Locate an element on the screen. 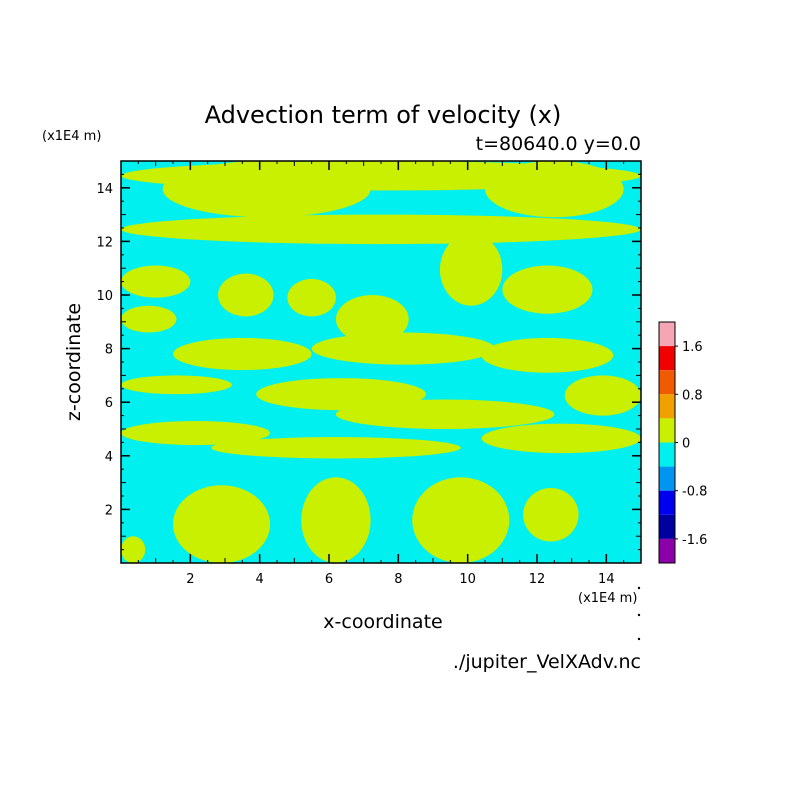 This screenshot has width=804, height=804. x-tick-label: 6 is located at coordinates (329, 579).